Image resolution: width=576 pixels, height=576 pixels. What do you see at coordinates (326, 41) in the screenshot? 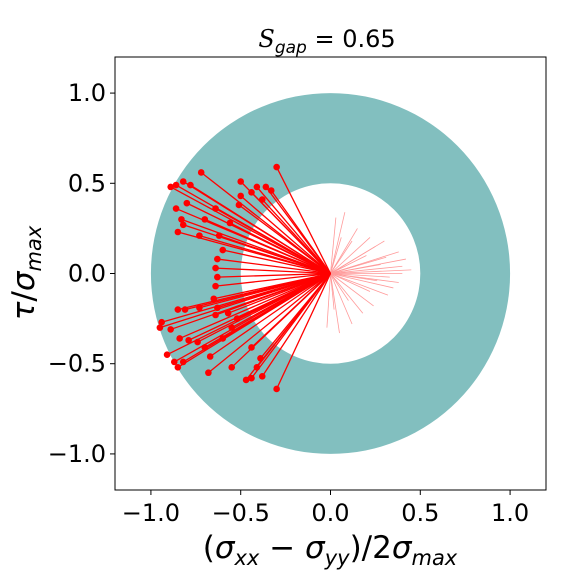
I see `chart-title: Sgap = 0.65` at bounding box center [326, 41].